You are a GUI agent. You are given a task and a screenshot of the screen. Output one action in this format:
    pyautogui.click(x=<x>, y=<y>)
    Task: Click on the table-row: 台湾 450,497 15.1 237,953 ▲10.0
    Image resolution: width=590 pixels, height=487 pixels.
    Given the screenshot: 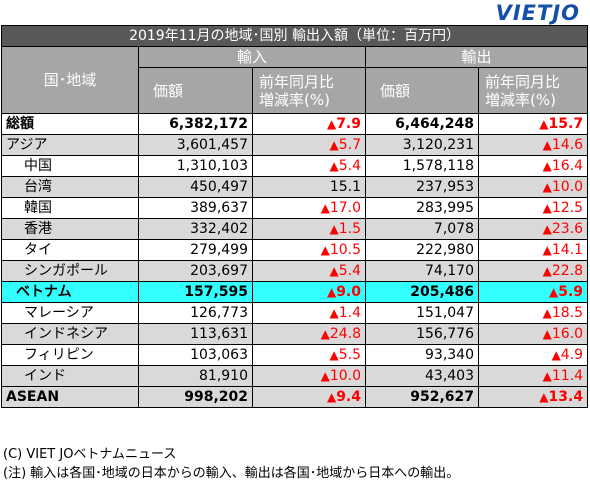 What is the action you would take?
    pyautogui.click(x=295, y=187)
    